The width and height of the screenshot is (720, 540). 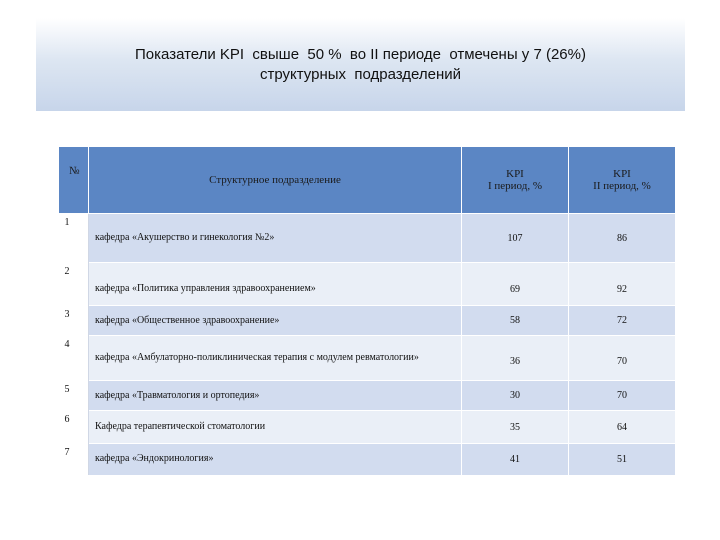 What do you see at coordinates (73, 320) in the screenshot?
I see `row-number: 3` at bounding box center [73, 320].